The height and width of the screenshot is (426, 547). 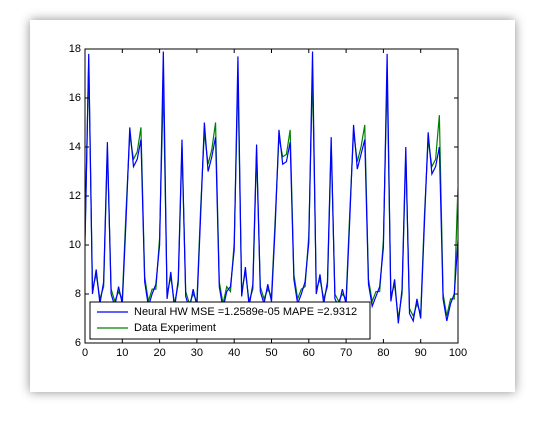 What do you see at coordinates (75, 147) in the screenshot?
I see `y-tick-label: 14` at bounding box center [75, 147].